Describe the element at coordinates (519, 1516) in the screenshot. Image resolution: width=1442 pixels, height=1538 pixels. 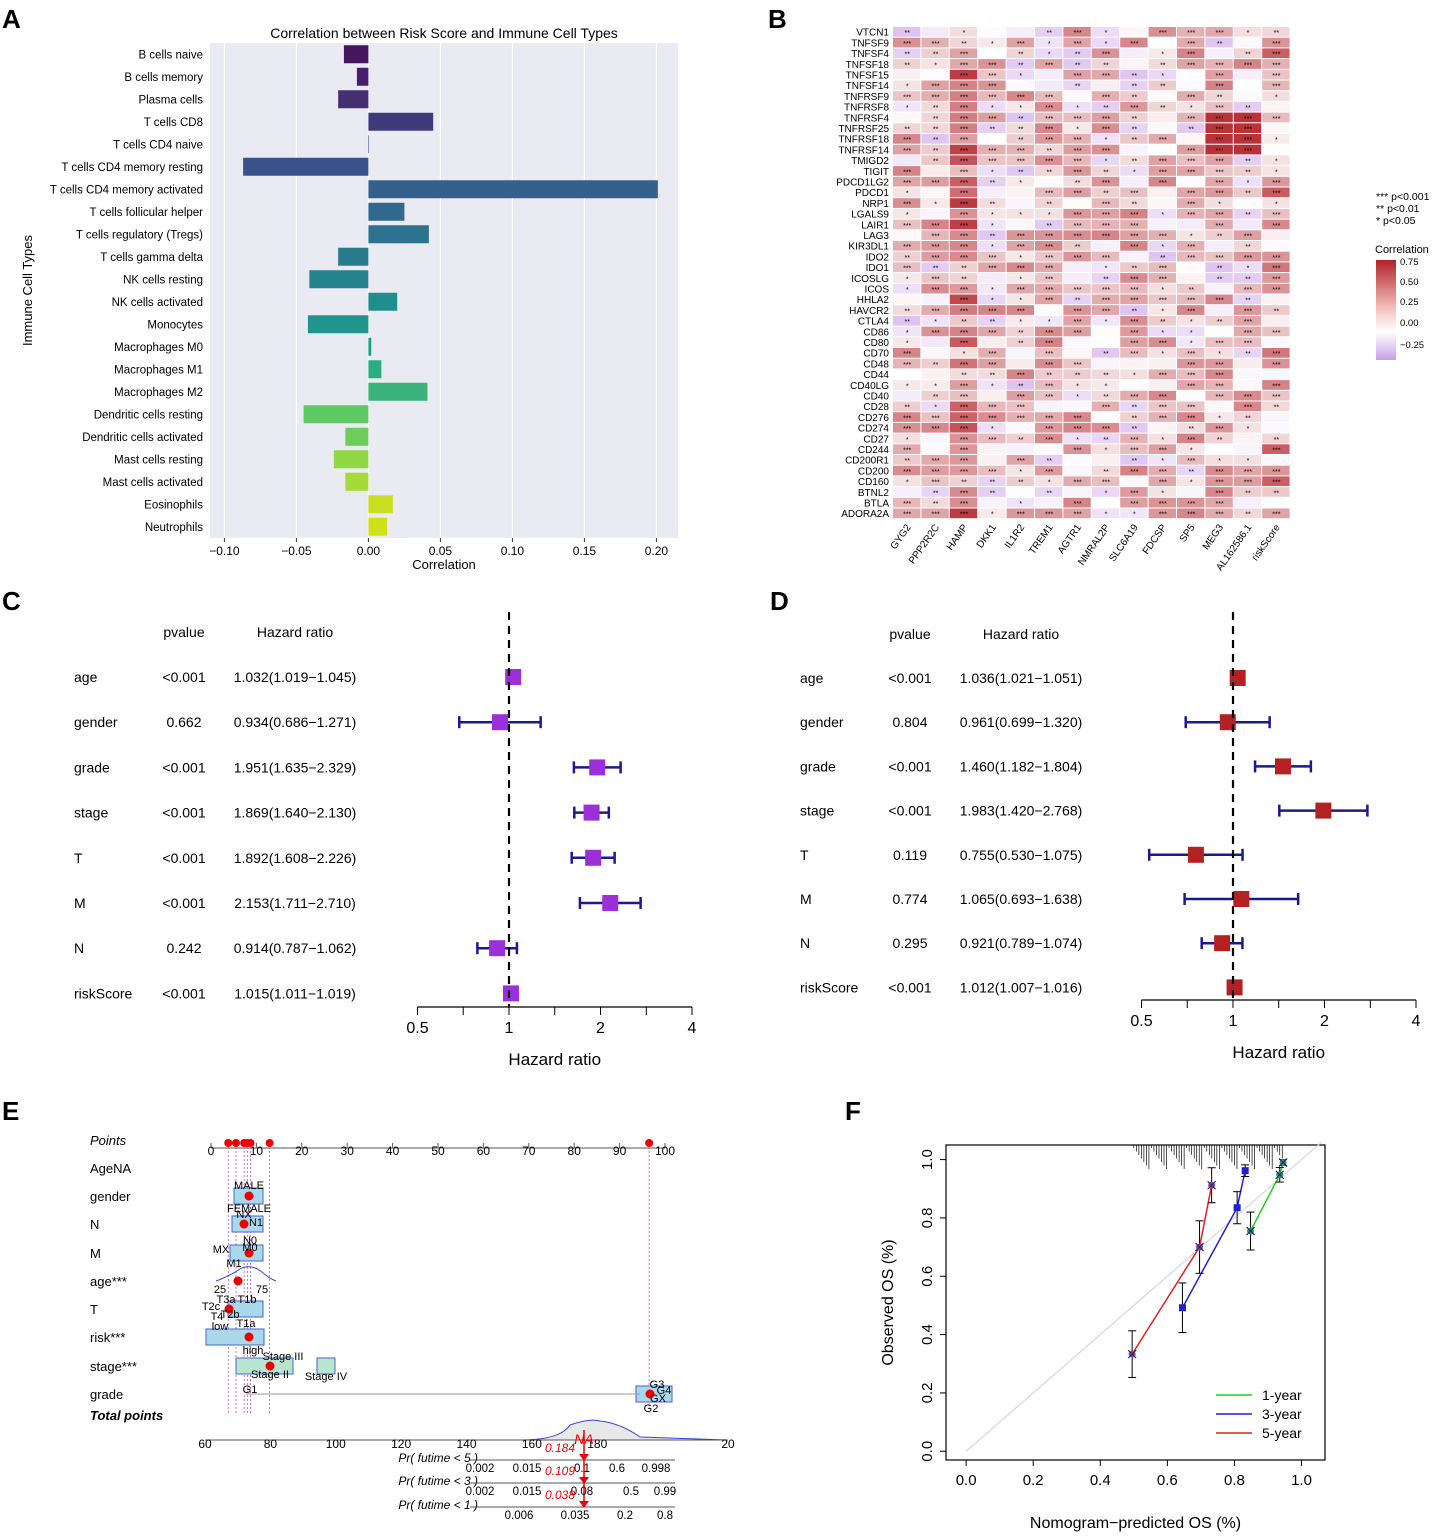
I see `survival-tick-label: 0.006` at that location.